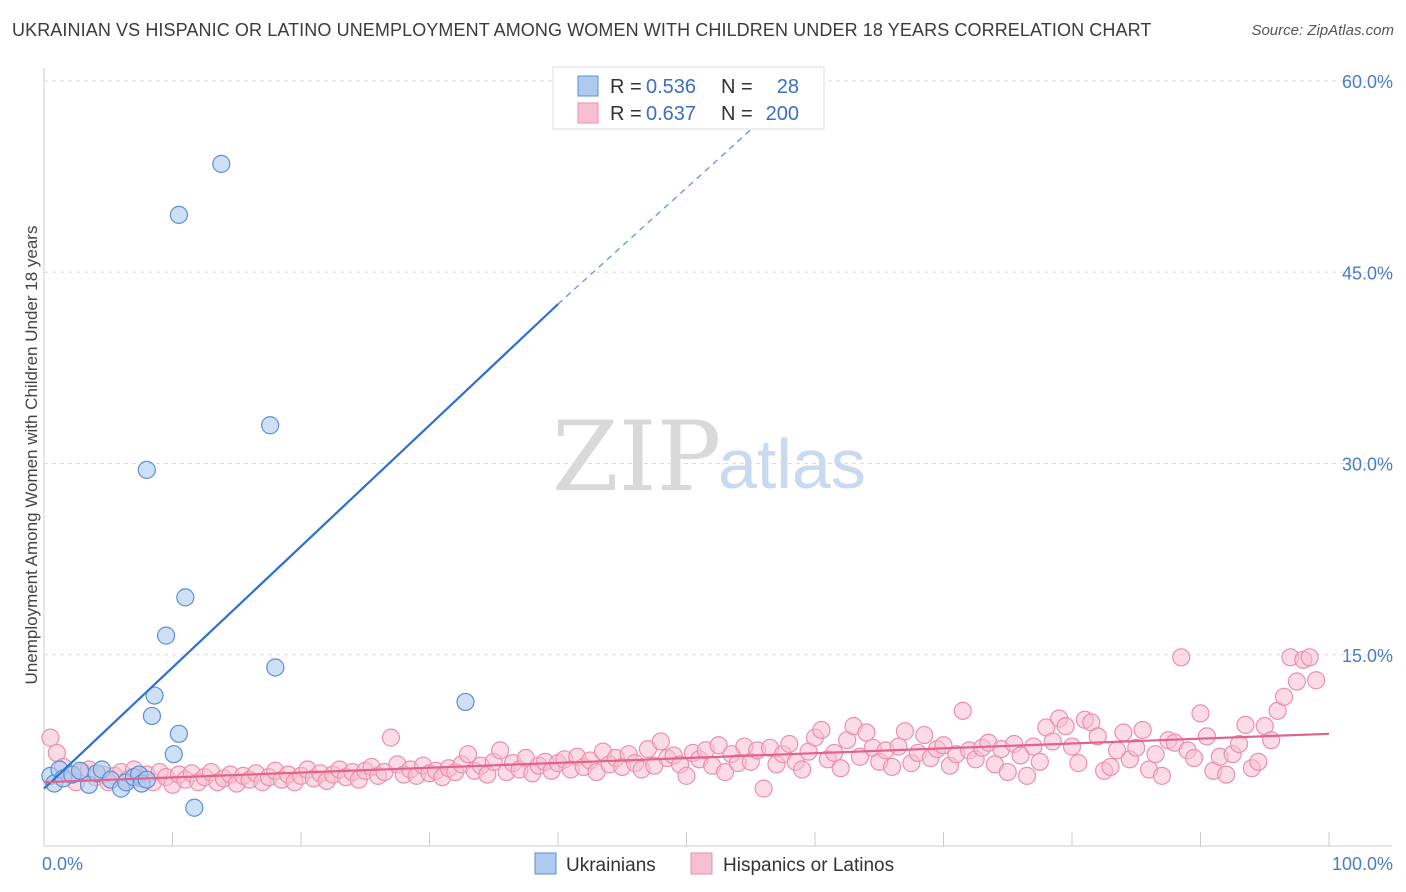 The height and width of the screenshot is (892, 1406). What do you see at coordinates (1367, 82) in the screenshot?
I see `y-tick-label: 60.0%` at bounding box center [1367, 82].